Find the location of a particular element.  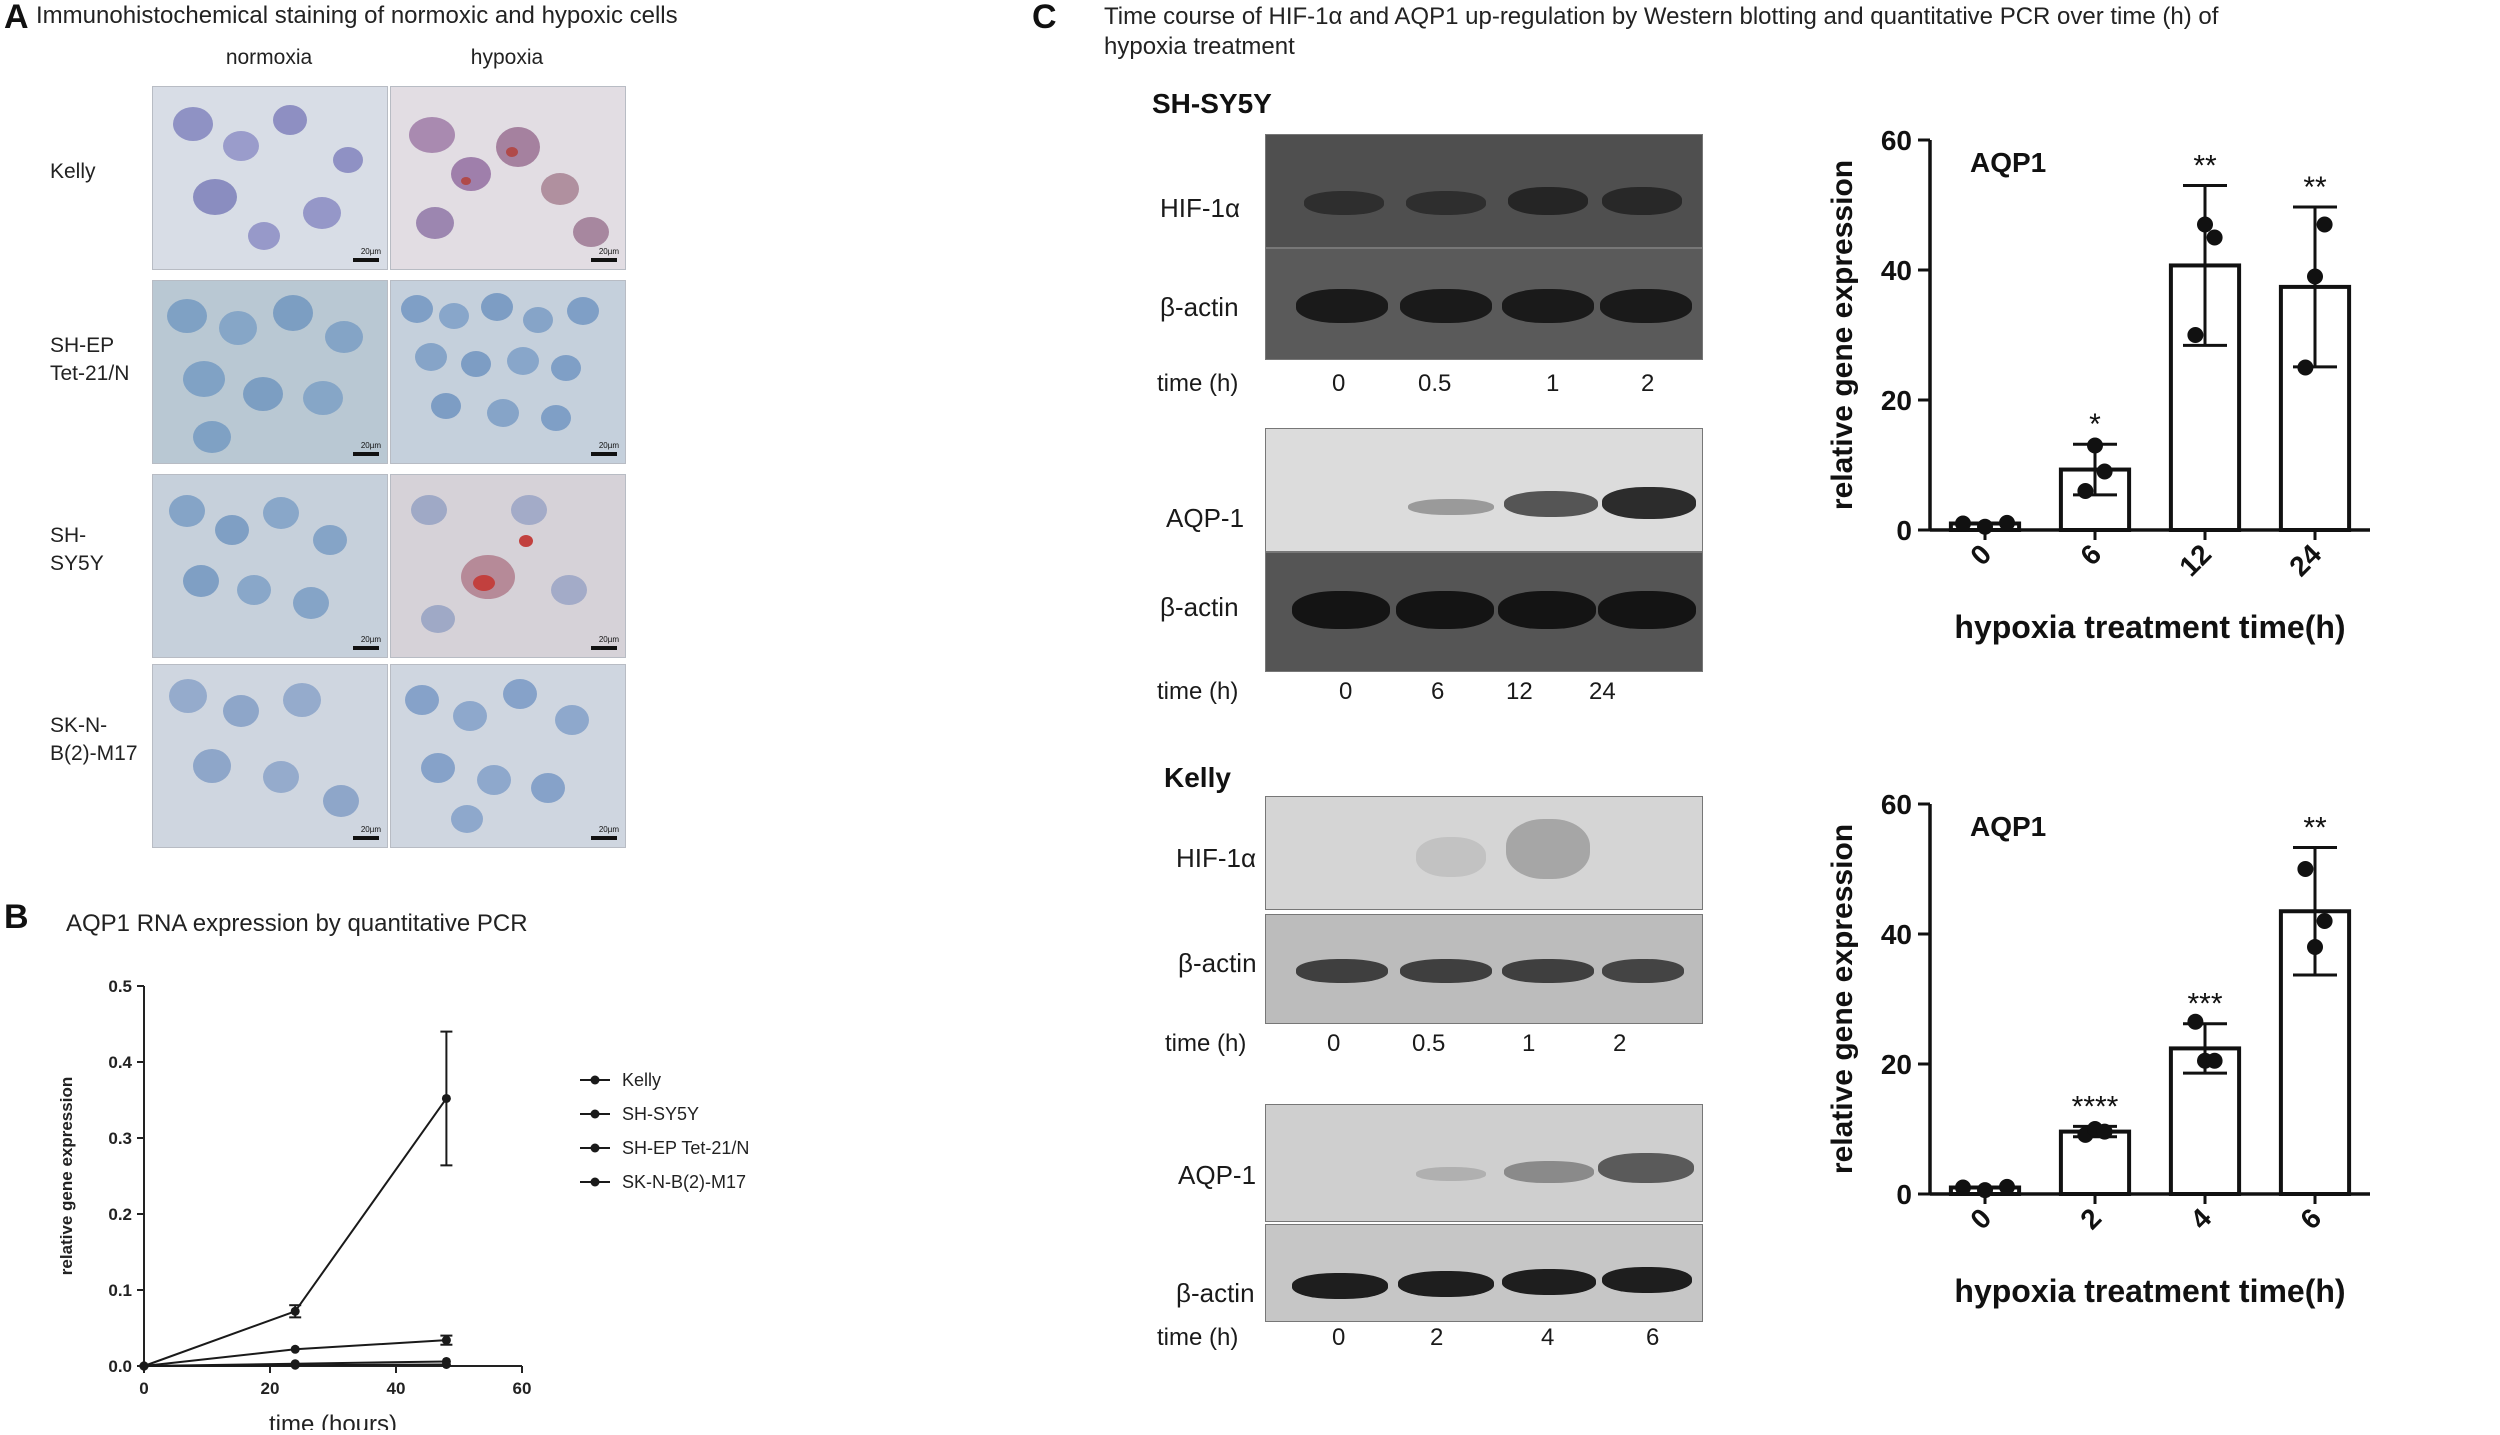

x-tick-label: 20 is located at coordinates (270, 1388).